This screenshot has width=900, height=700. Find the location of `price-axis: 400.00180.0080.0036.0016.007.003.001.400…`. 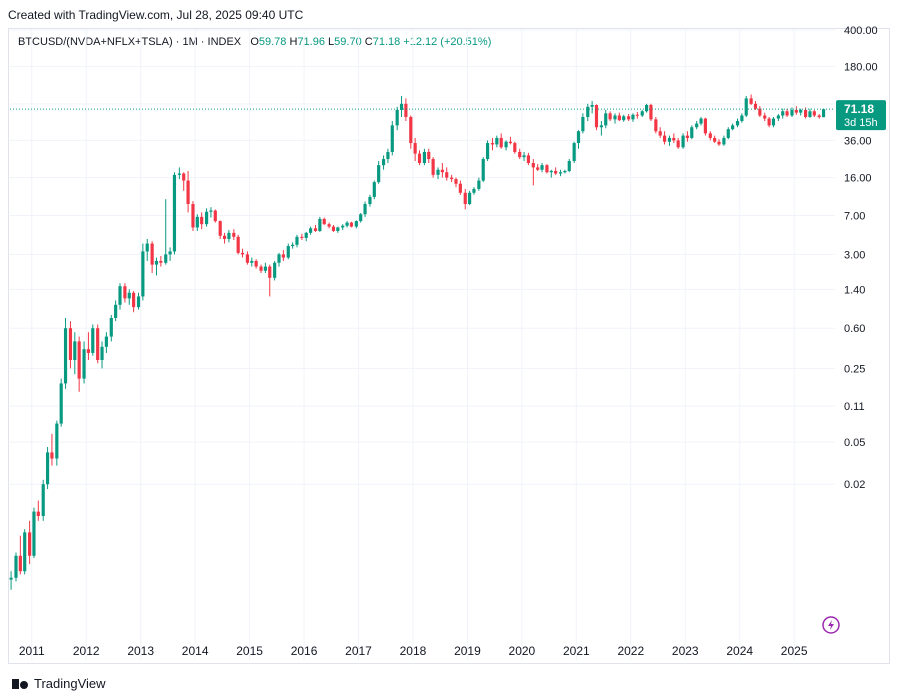

price-axis: 400.00180.0080.0036.0016.007.003.001.400… is located at coordinates (861, 258).